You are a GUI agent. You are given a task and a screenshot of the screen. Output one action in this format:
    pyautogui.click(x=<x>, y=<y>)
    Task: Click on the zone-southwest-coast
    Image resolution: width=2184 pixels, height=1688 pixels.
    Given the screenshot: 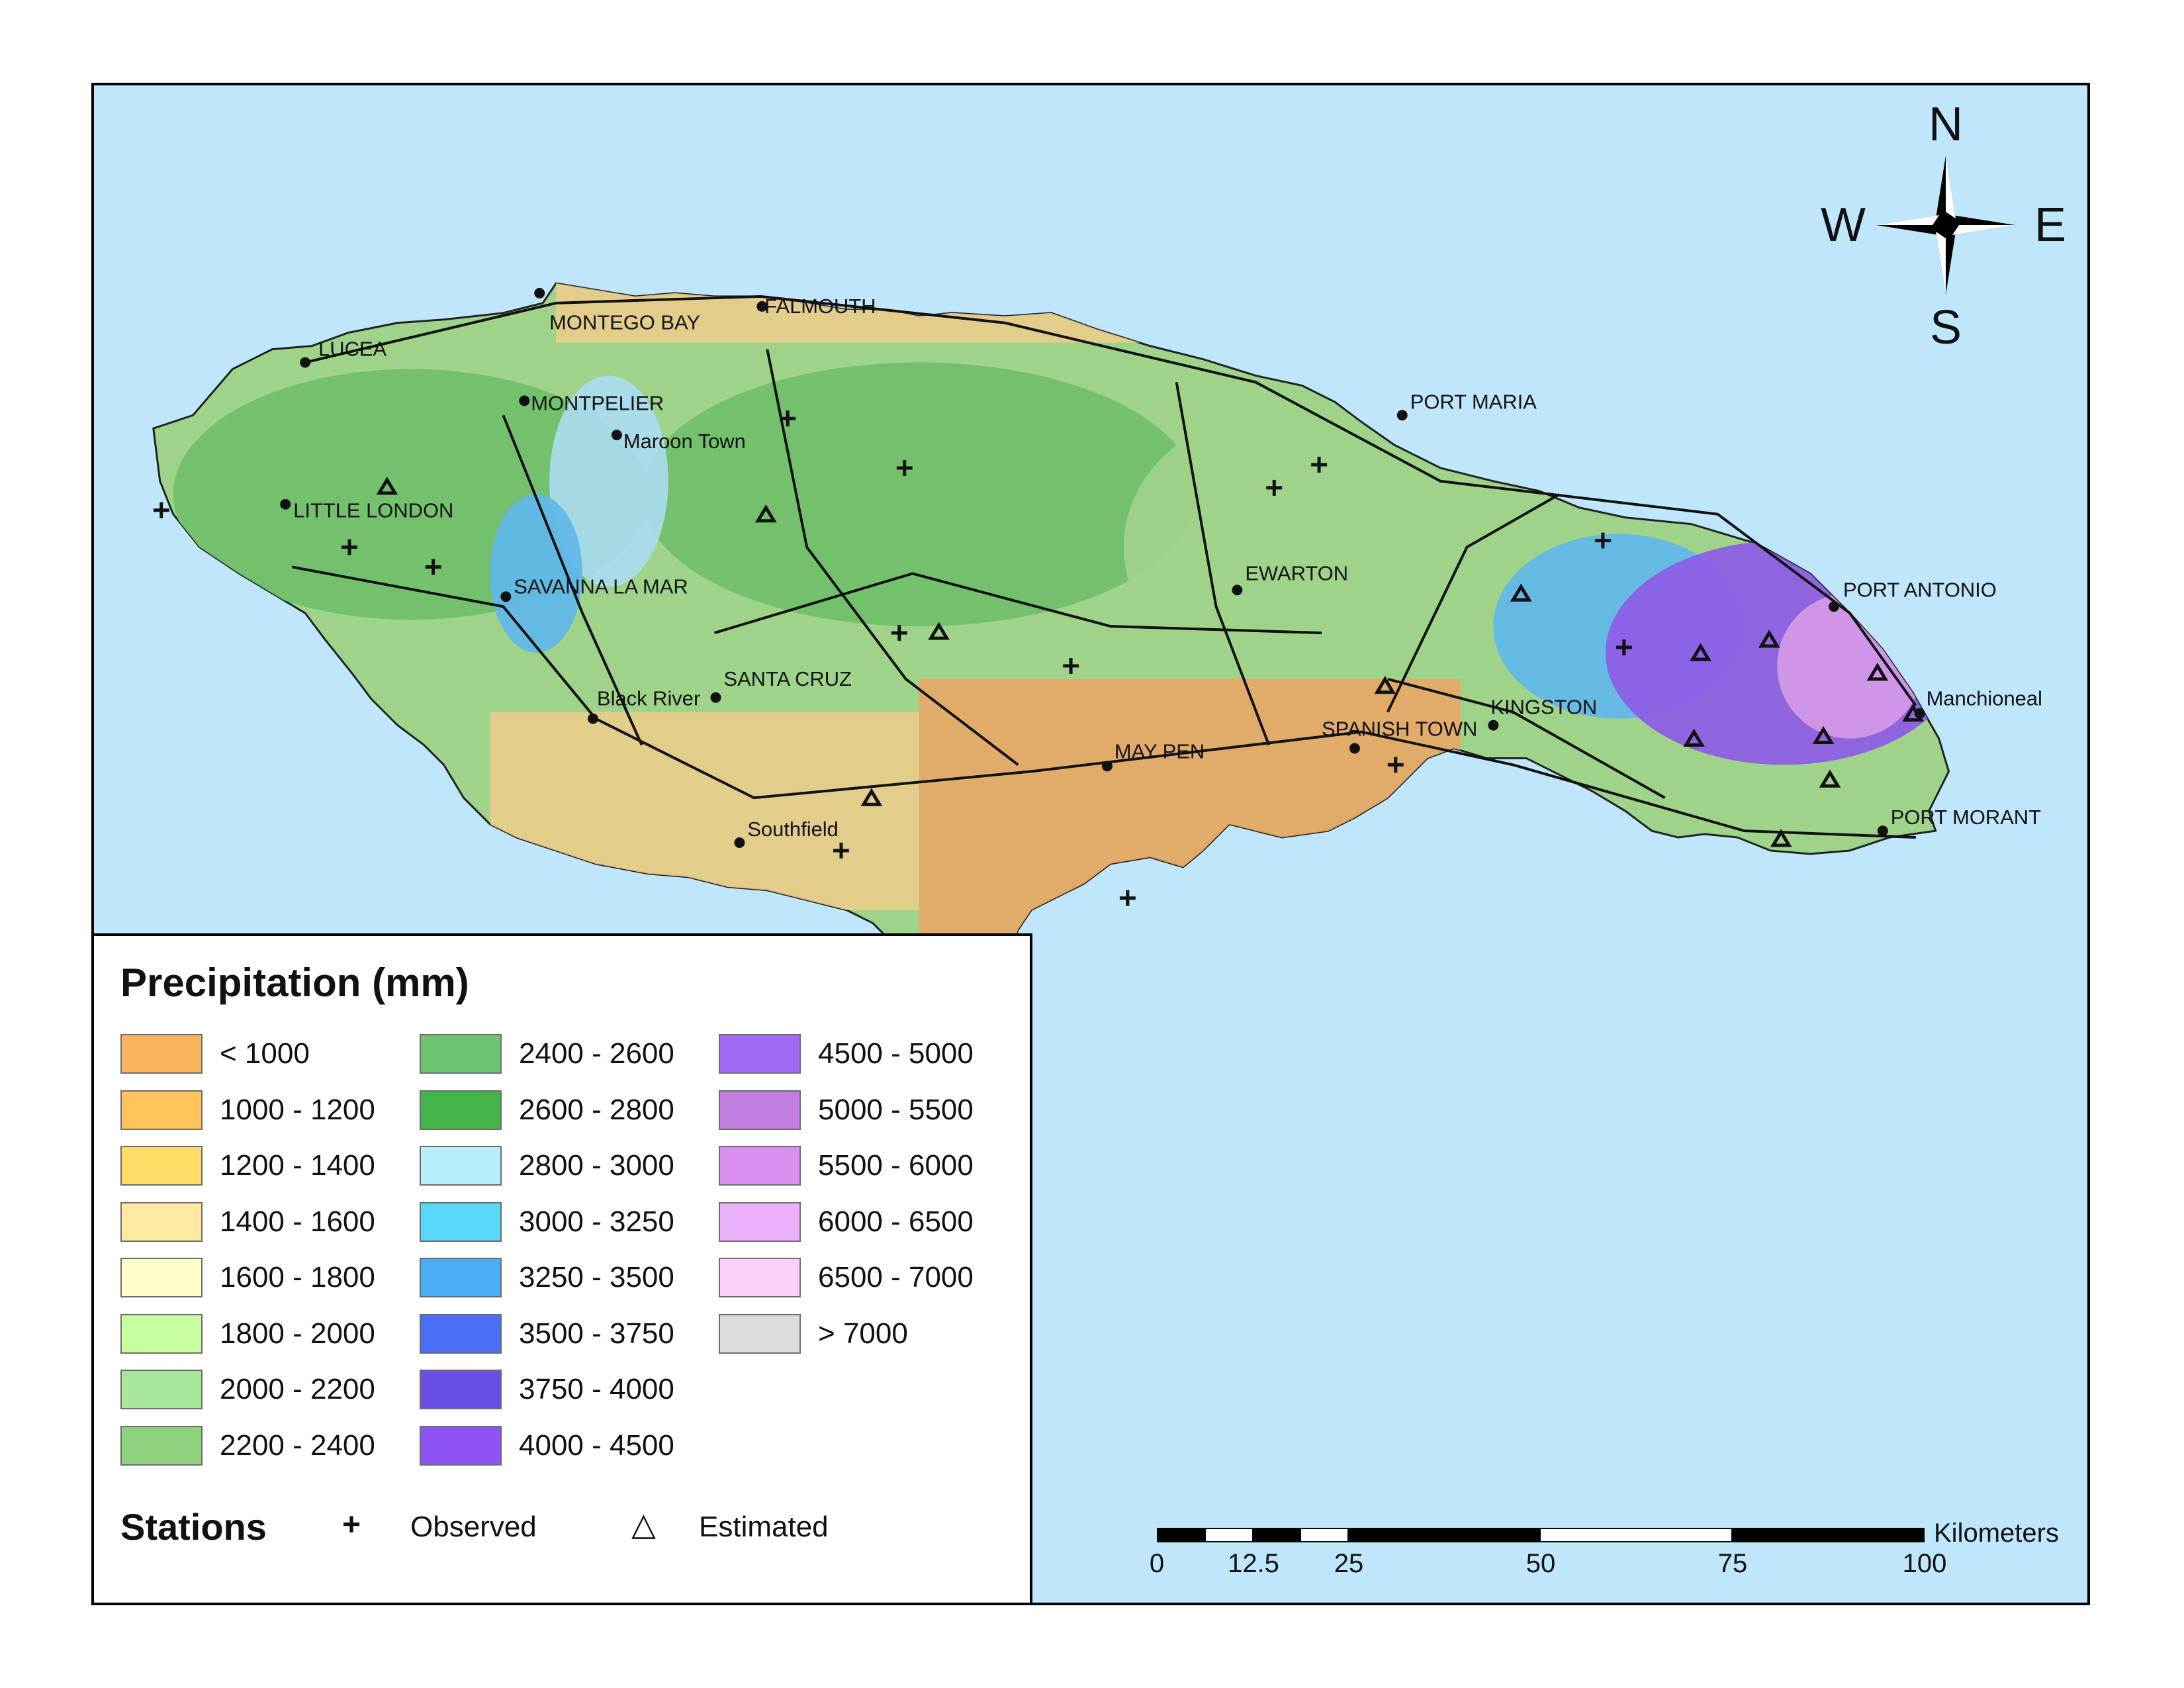 What is the action you would take?
    pyautogui.click(x=704, y=811)
    